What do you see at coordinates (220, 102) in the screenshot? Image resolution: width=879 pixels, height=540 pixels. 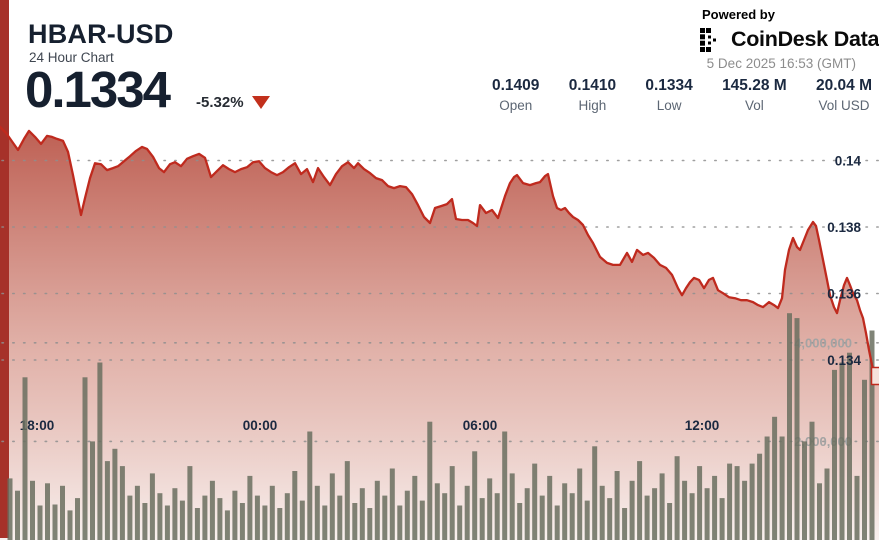 I see `change-percent: -5.32%` at bounding box center [220, 102].